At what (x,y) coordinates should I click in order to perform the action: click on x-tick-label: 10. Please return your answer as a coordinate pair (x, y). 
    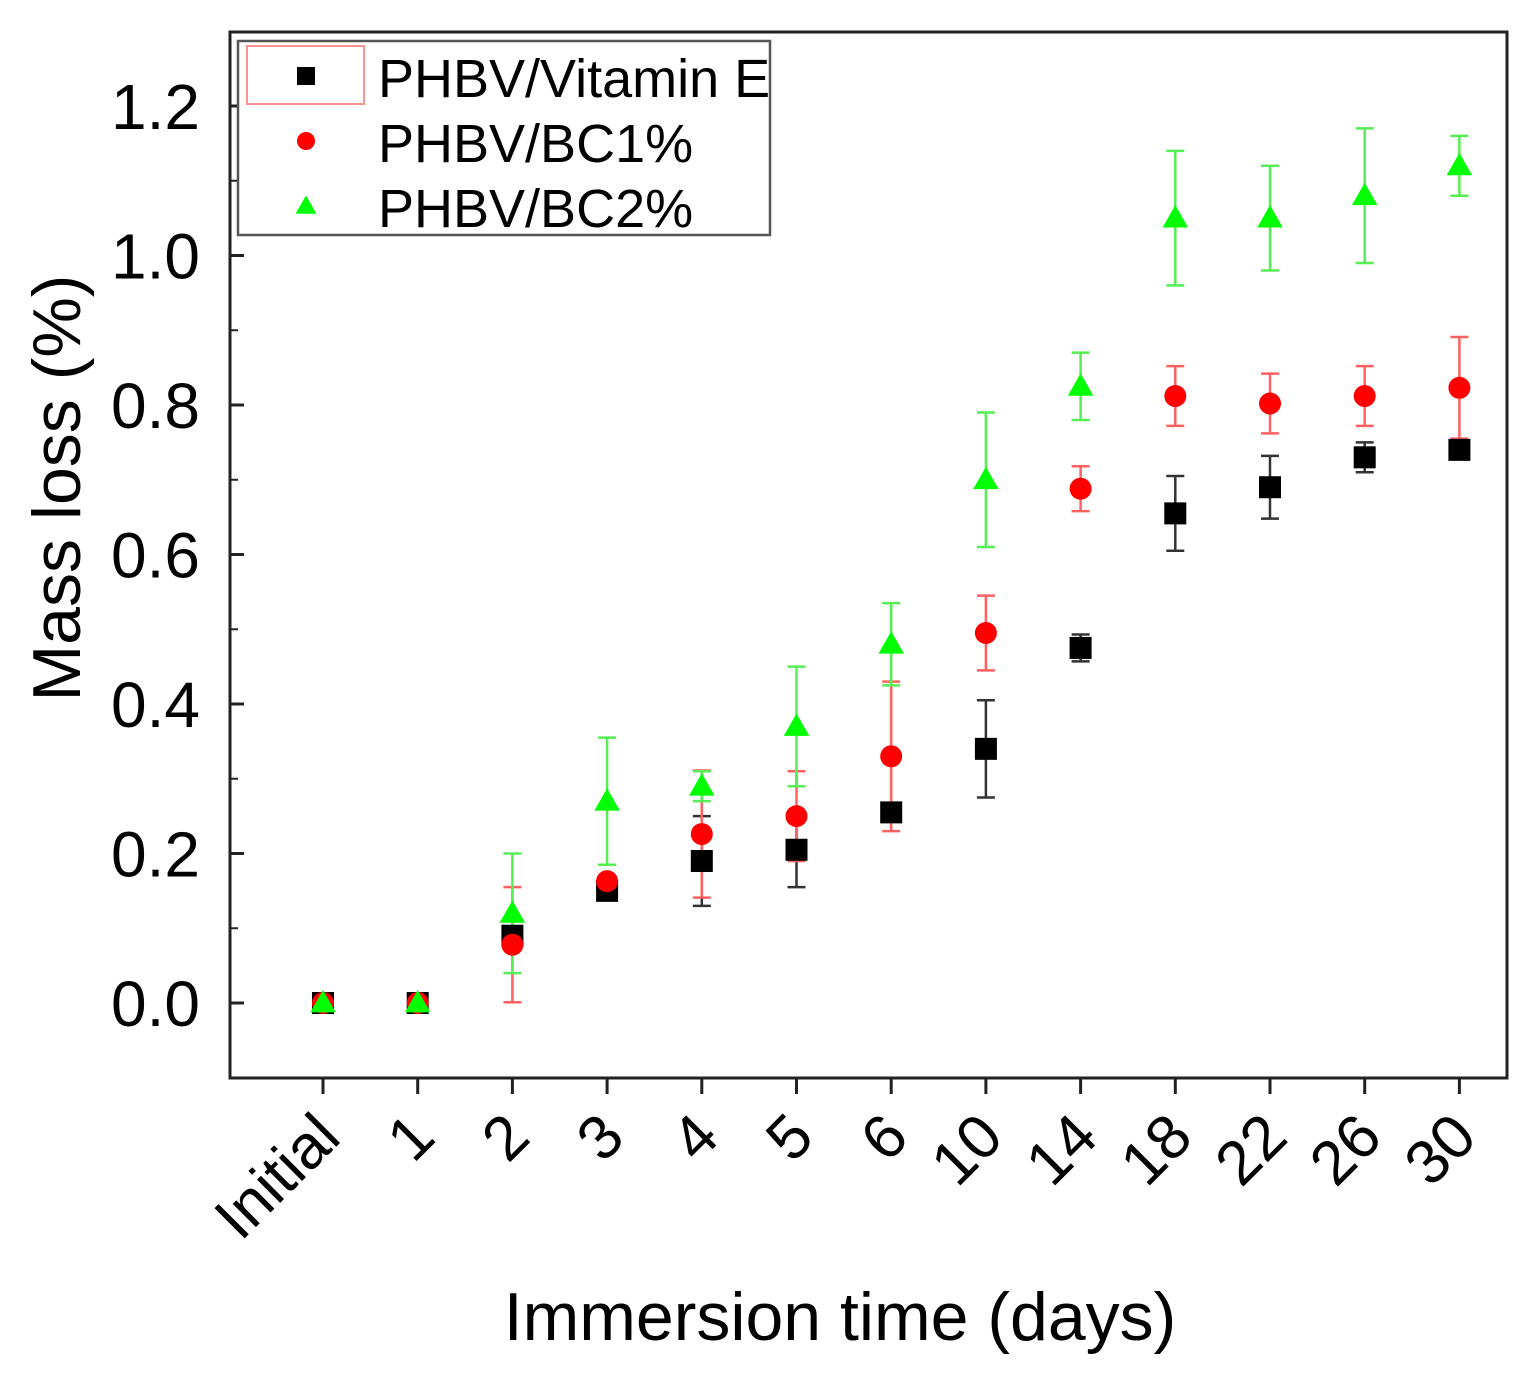
    Looking at the image, I should click on (967, 1150).